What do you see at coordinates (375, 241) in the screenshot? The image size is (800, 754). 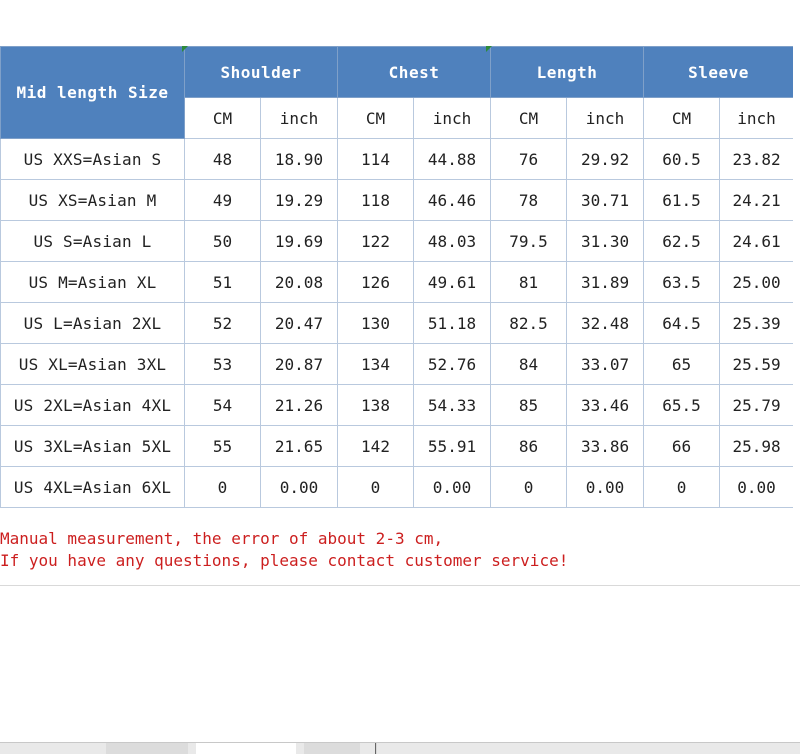 I see `measurement-cell: 122` at bounding box center [375, 241].